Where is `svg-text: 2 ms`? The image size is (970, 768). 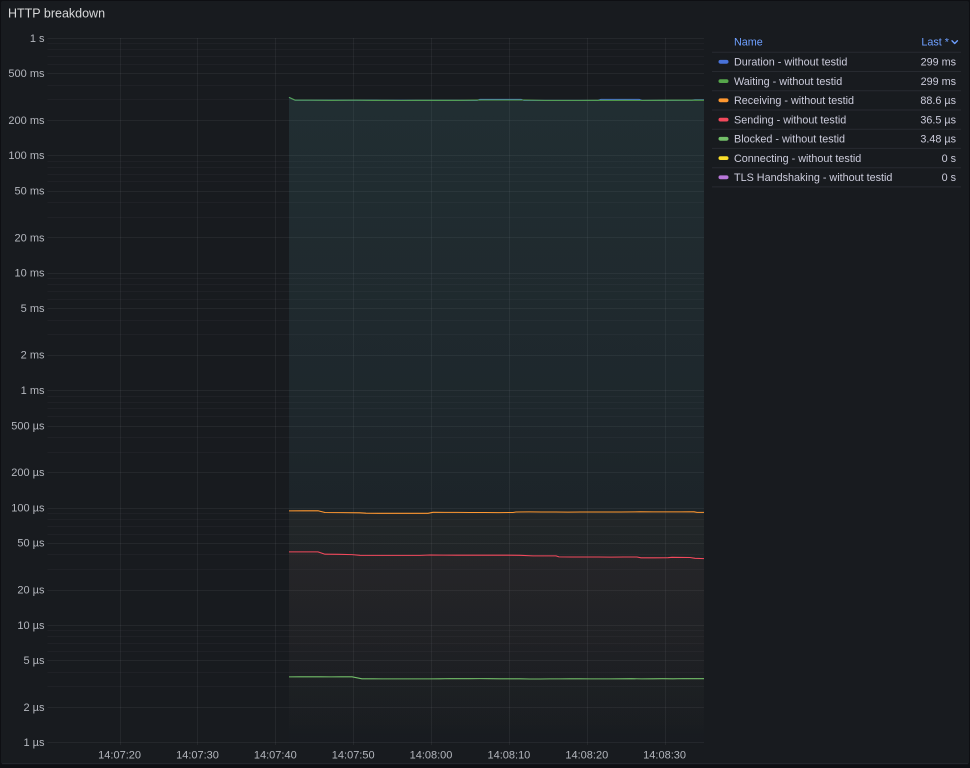 svg-text: 2 ms is located at coordinates (33, 356).